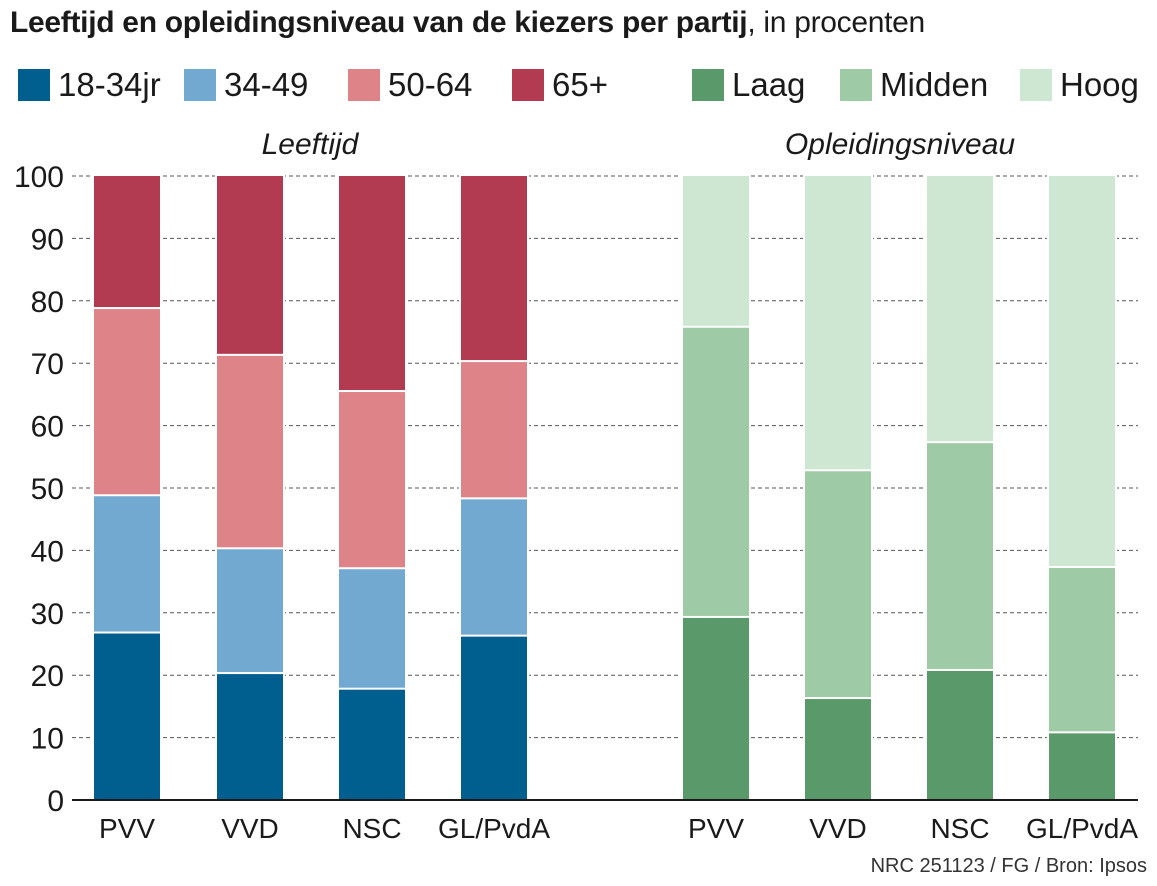 This screenshot has height=886, width=1157. I want to click on panel-title-opleidingsniveau: Opleidingsniveau, so click(900, 144).